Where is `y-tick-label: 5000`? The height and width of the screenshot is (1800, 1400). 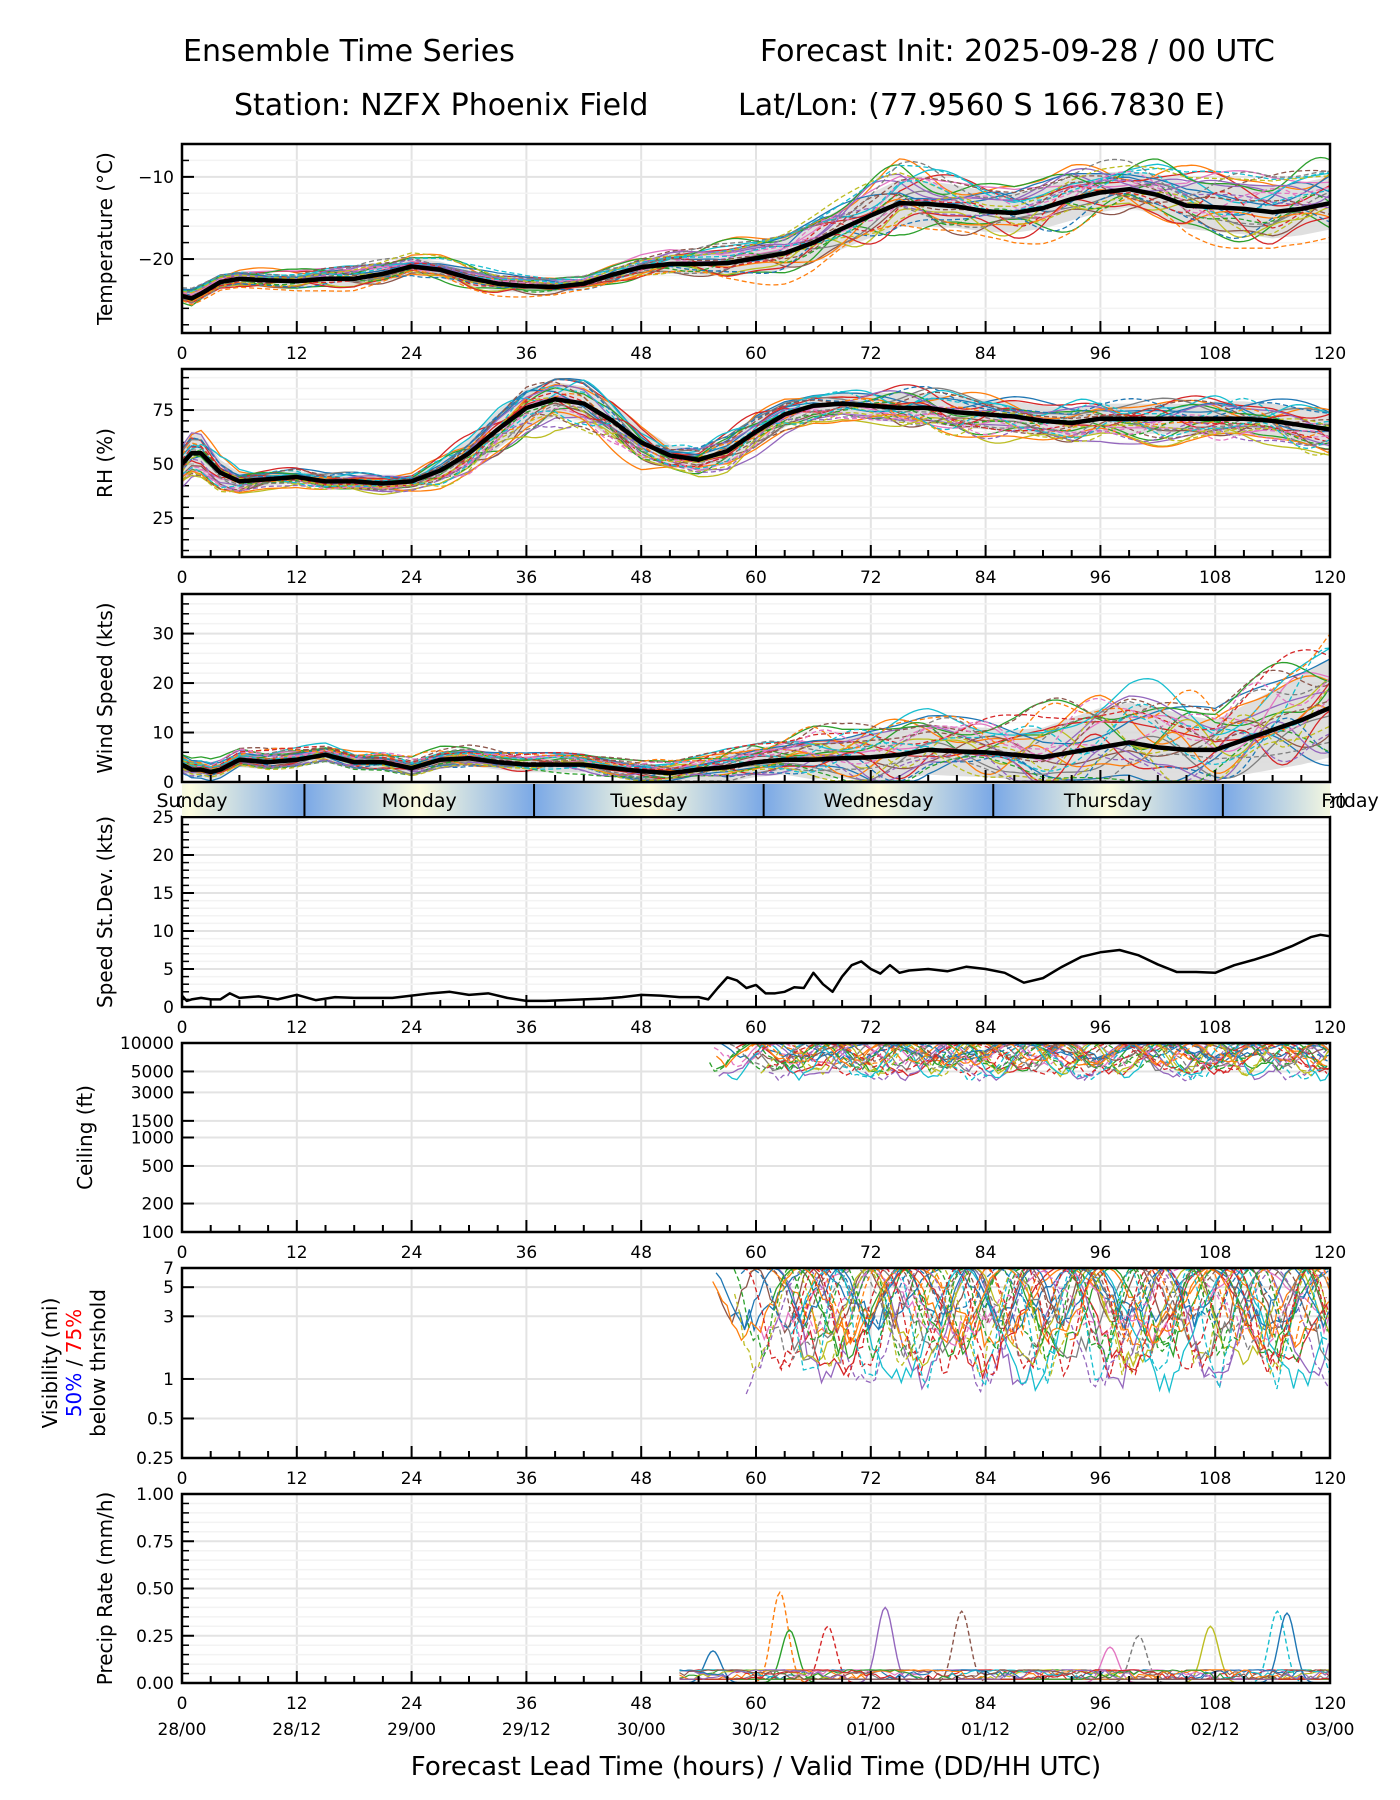
y-tick-label: 5000 is located at coordinates (152, 1072).